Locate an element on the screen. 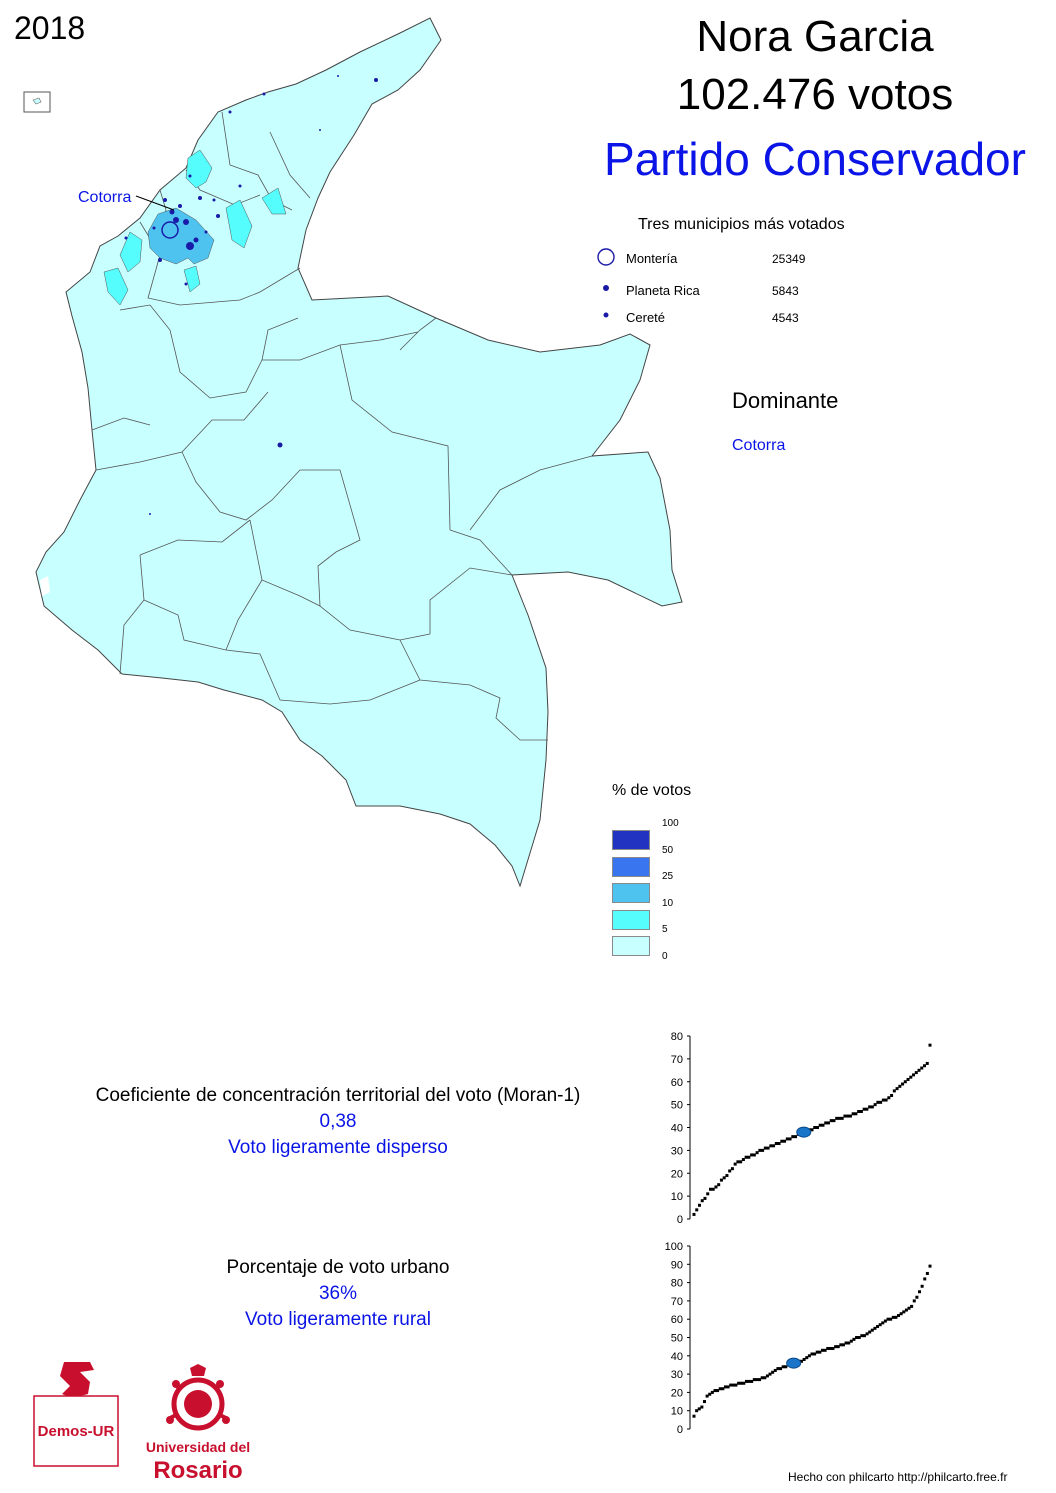  municipality-dots is located at coordinates (251, 295).